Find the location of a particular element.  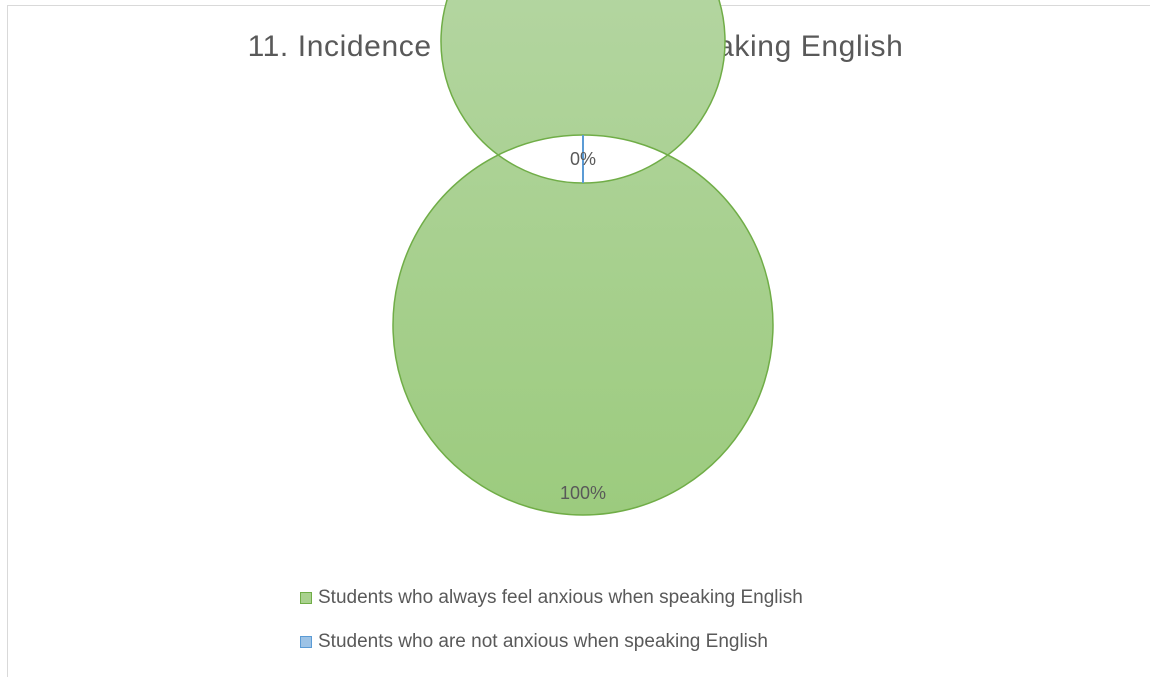

legend-swatch-not-anxious is located at coordinates (306, 642).